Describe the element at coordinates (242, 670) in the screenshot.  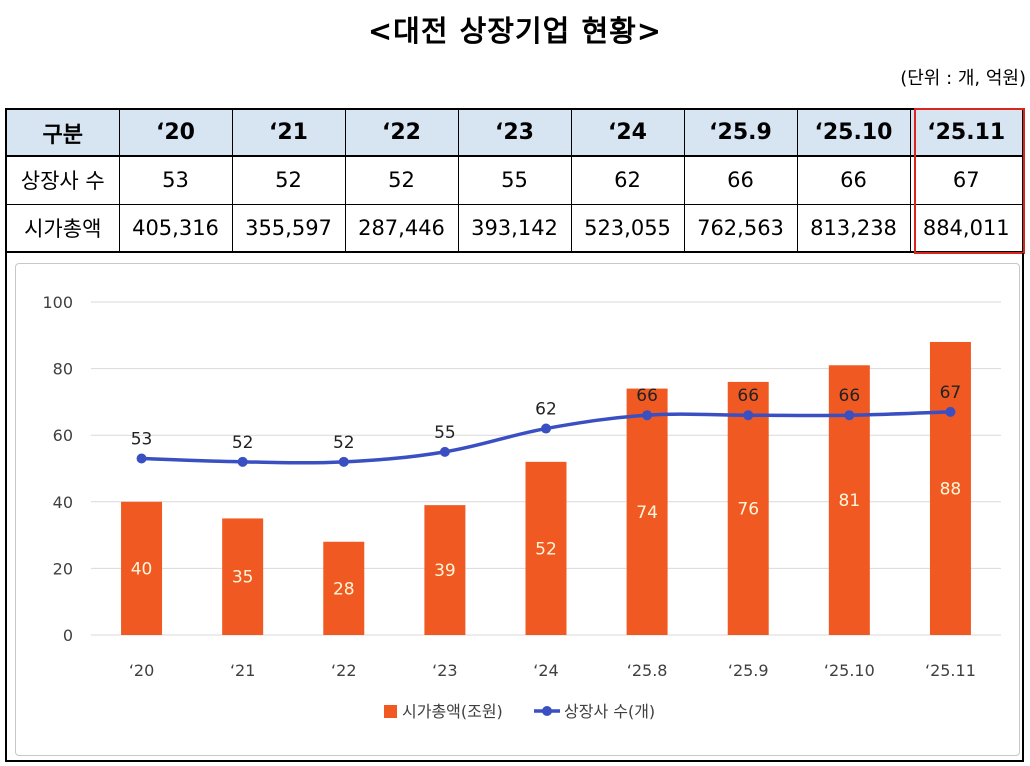
I see `x-tick-label: ‘21` at that location.